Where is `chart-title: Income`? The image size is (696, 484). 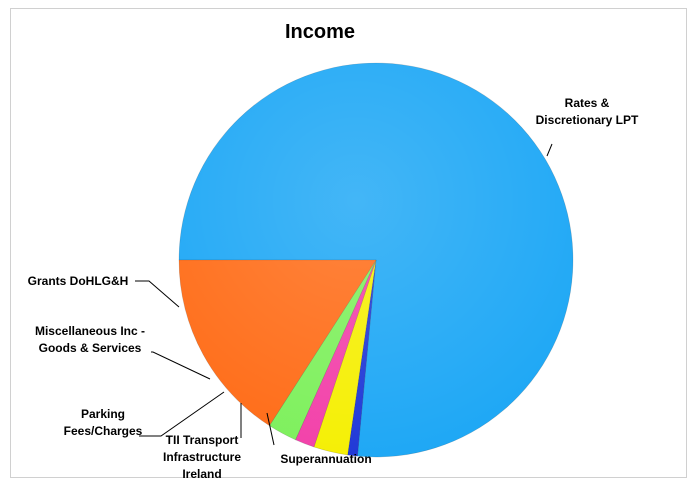
chart-title: Income is located at coordinates (320, 32).